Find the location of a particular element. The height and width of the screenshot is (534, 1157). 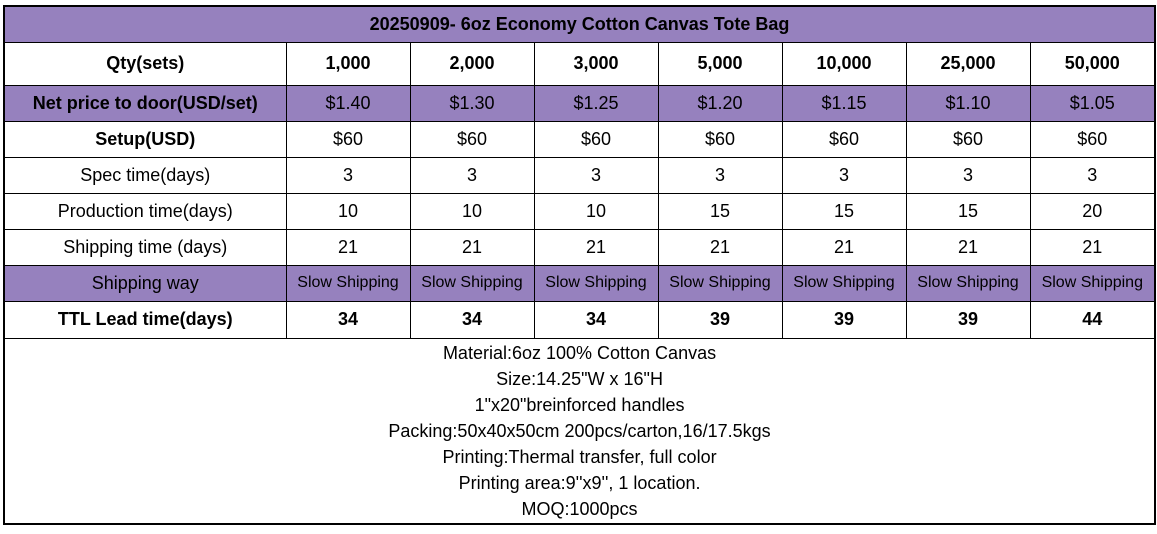

table-cell: 2,000 is located at coordinates (472, 63).